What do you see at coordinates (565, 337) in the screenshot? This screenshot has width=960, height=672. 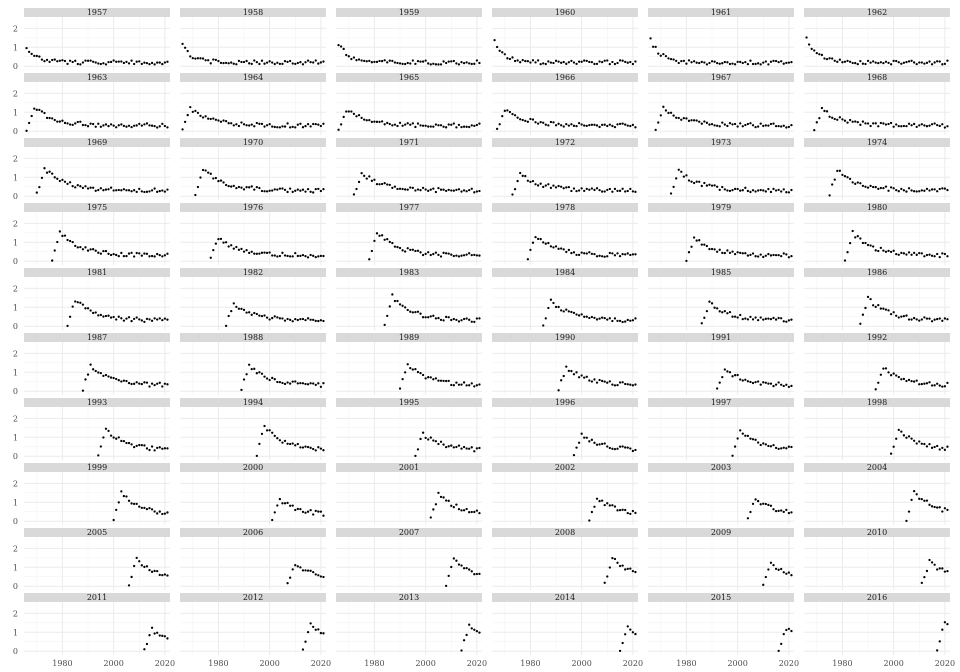 I see `strip-label: 1990` at bounding box center [565, 337].